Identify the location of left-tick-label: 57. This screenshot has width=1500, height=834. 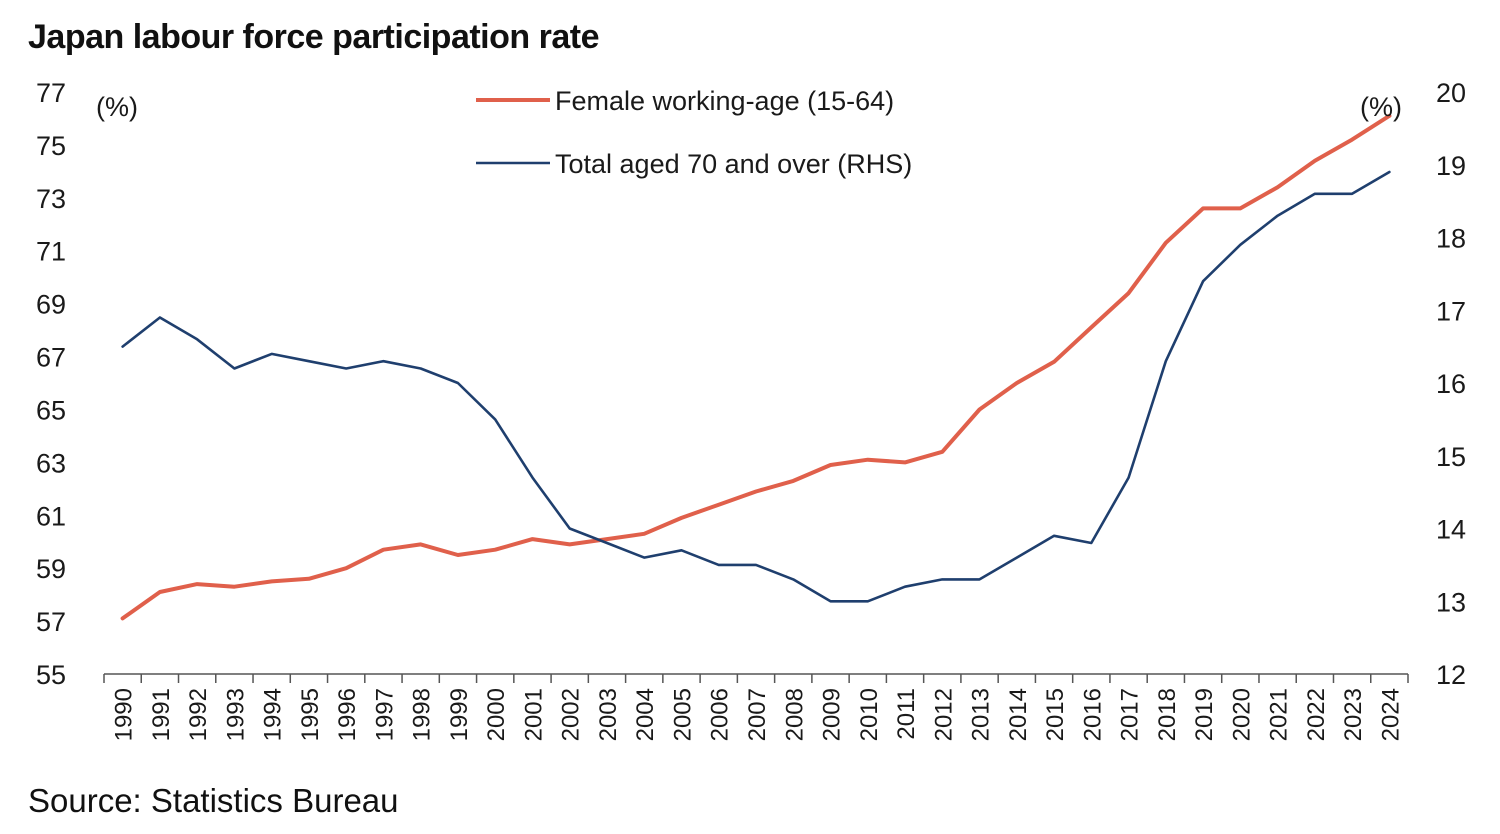
(51, 622).